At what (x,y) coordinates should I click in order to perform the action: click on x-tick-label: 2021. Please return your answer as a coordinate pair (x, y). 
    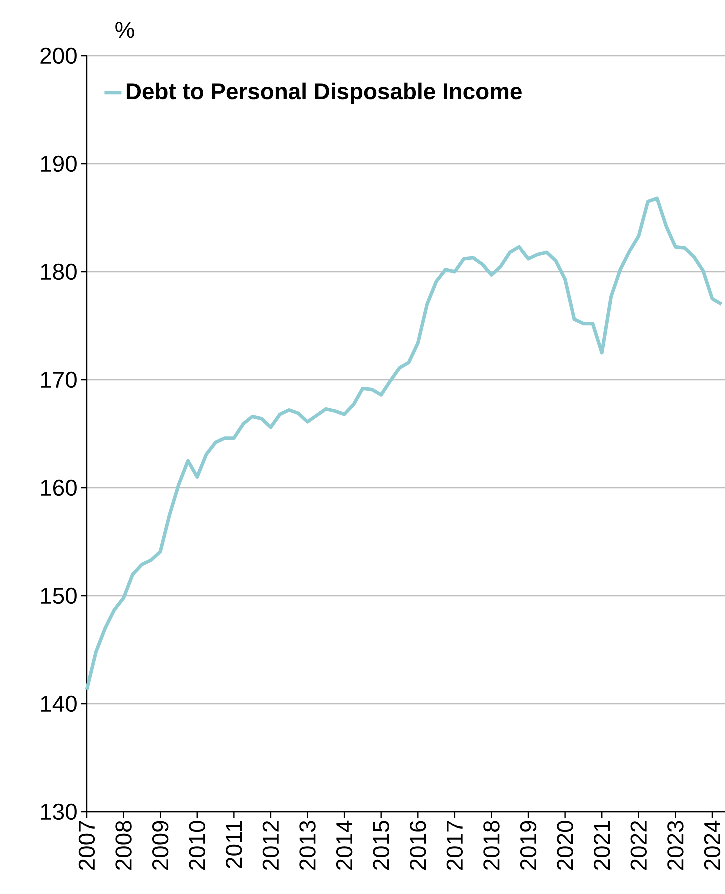
    Looking at the image, I should click on (602, 845).